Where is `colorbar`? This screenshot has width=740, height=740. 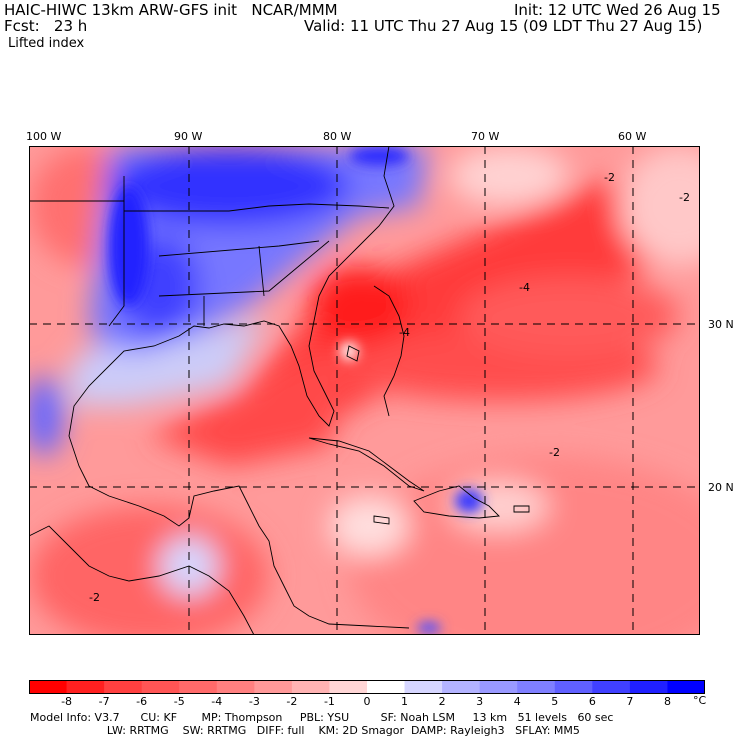
colorbar is located at coordinates (367, 687).